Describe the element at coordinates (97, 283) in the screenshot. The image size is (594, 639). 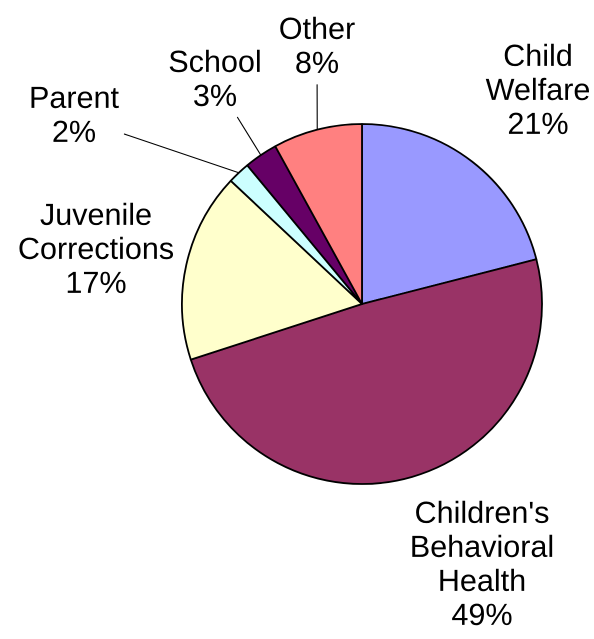
I see `data-label: 17%` at that location.